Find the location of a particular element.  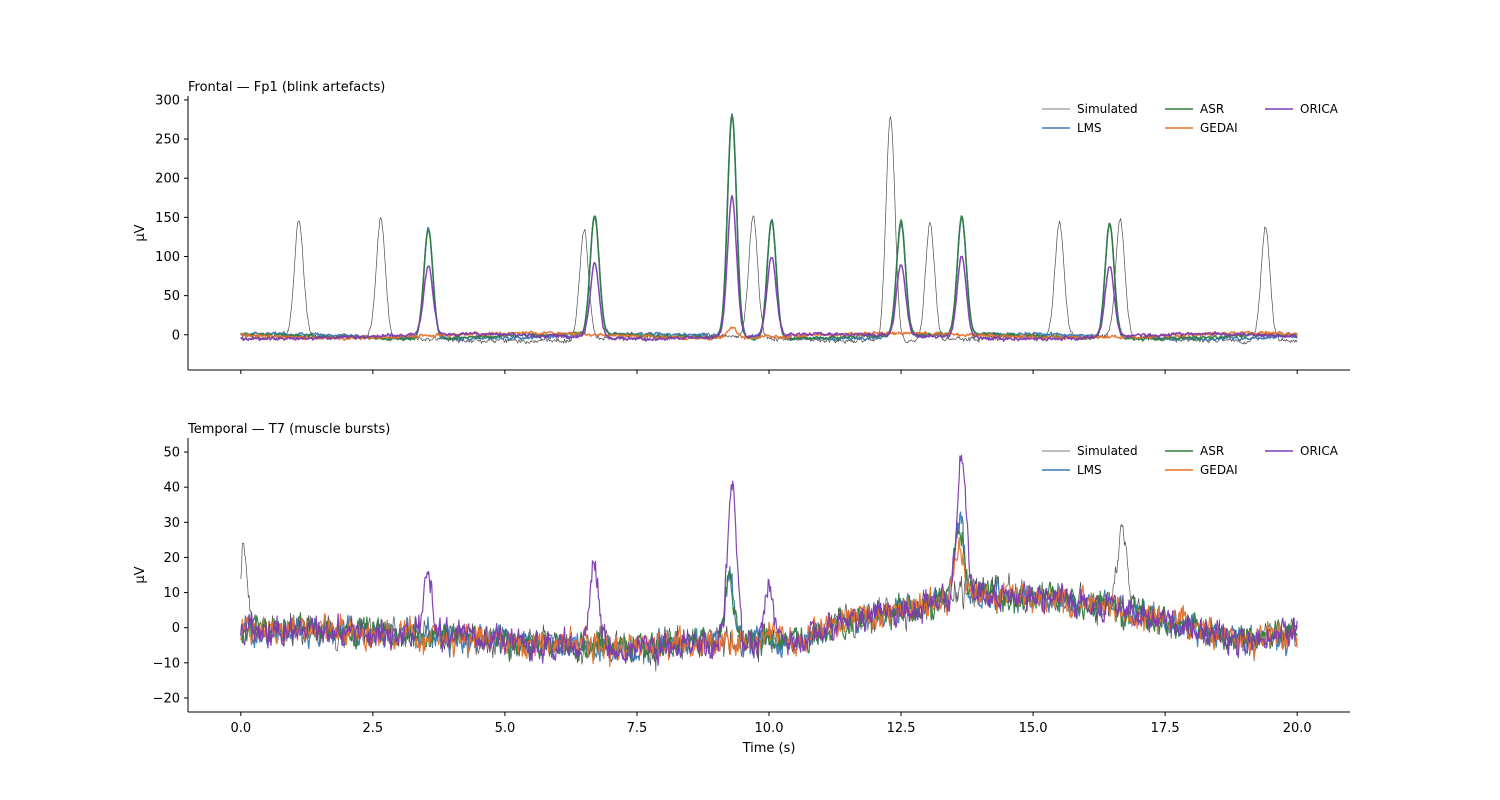

x-tick-label: 7.5 is located at coordinates (637, 728).